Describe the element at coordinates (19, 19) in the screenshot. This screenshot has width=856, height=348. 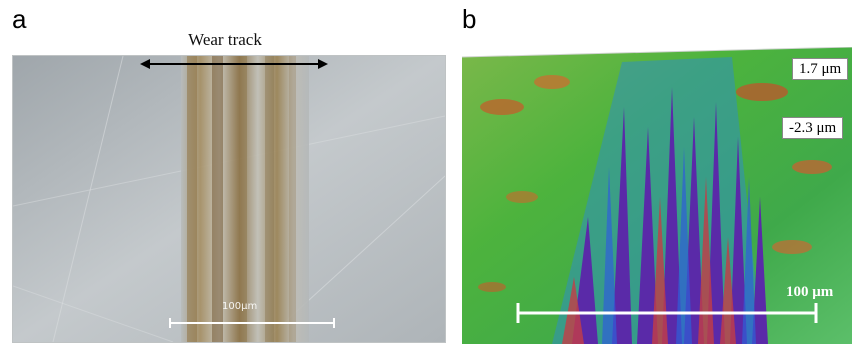
I see `panel-a-letter: a` at that location.